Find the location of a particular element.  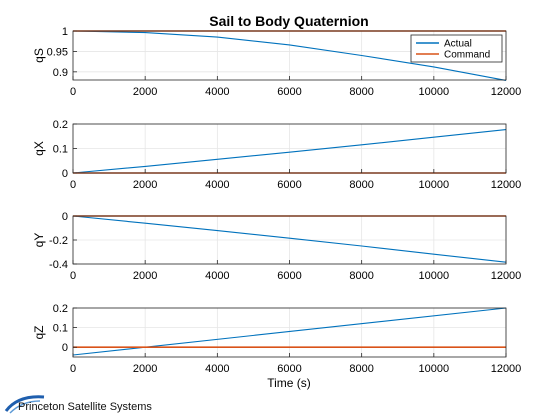

subplot-qx: 0 2000 4000 6000 8000 10000 12000 0 0.1 0.2 qX is located at coordinates (276, 155).